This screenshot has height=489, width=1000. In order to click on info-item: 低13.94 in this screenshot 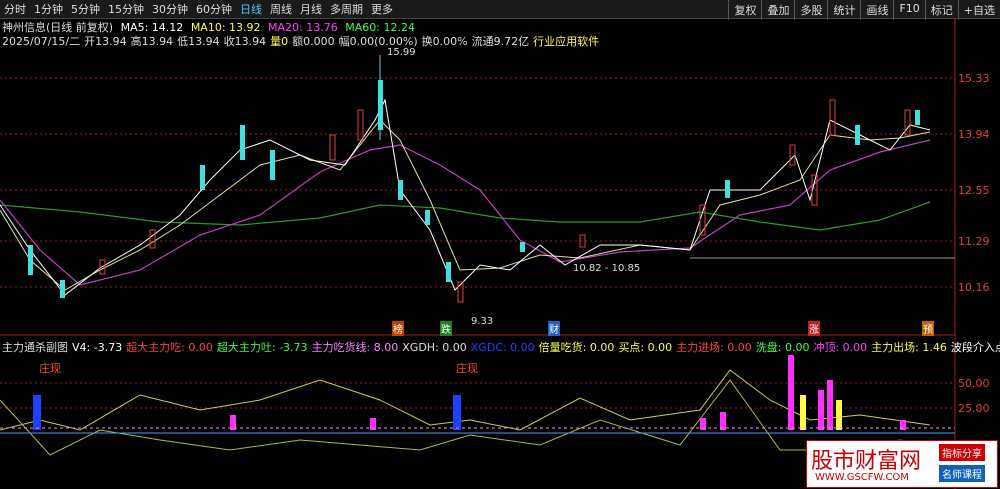, I will do `click(198, 41)`.